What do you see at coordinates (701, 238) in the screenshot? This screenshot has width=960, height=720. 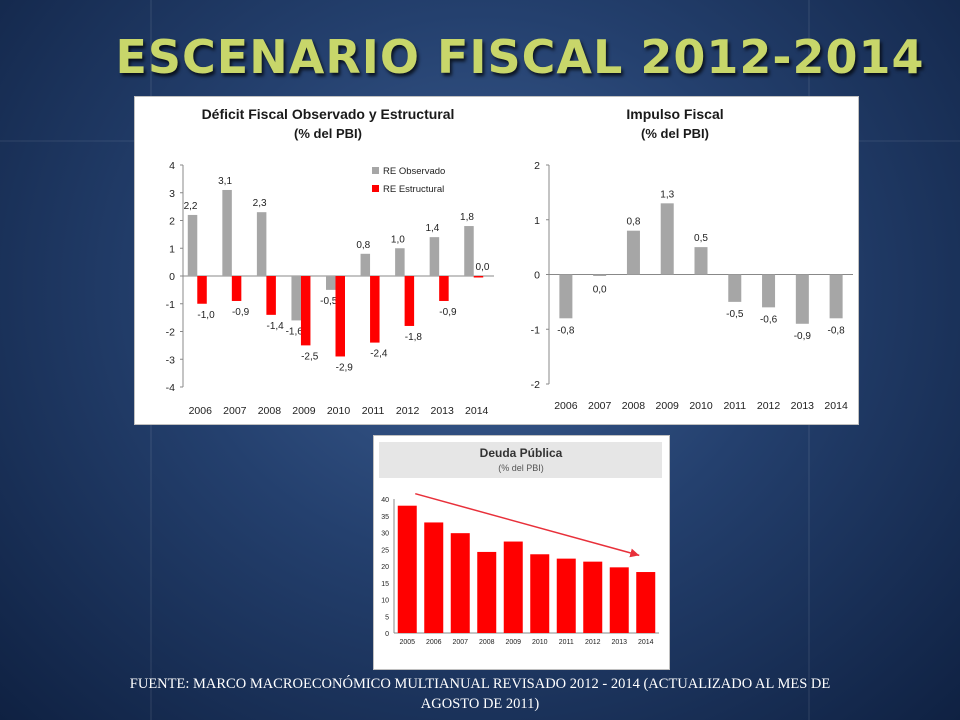 I see `impulso-data-label: 0,5` at bounding box center [701, 238].